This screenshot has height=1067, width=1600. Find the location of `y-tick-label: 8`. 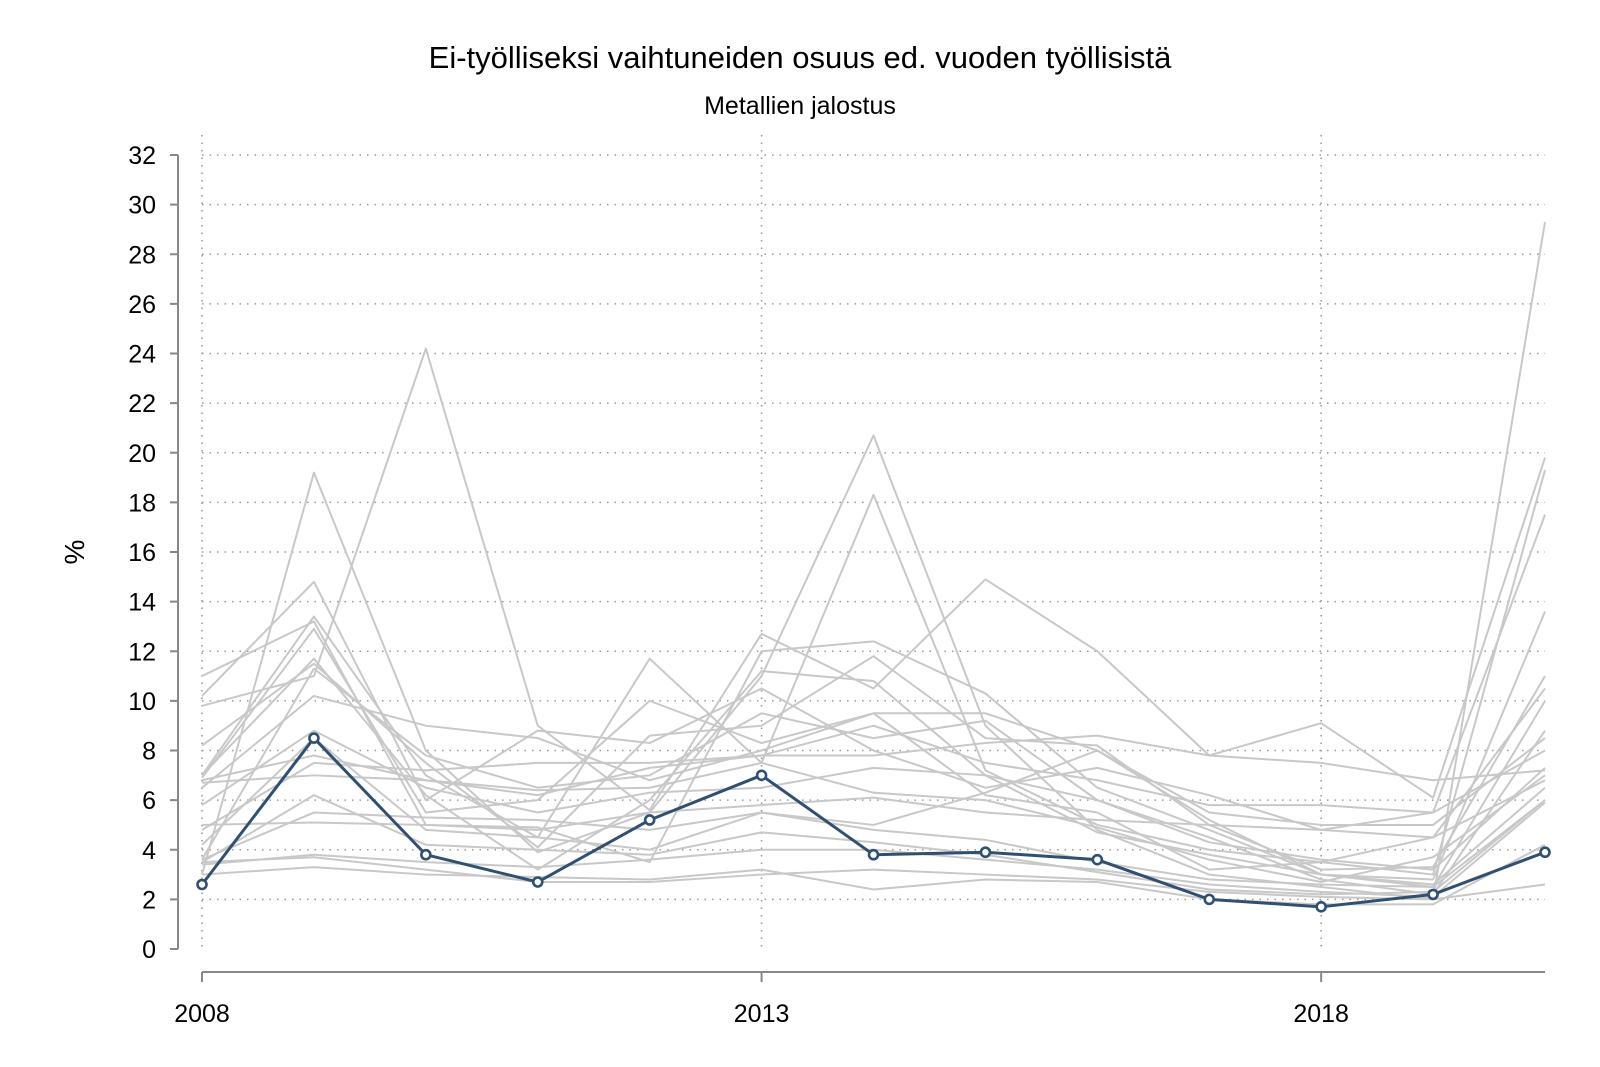

y-tick-label: 8 is located at coordinates (149, 752).